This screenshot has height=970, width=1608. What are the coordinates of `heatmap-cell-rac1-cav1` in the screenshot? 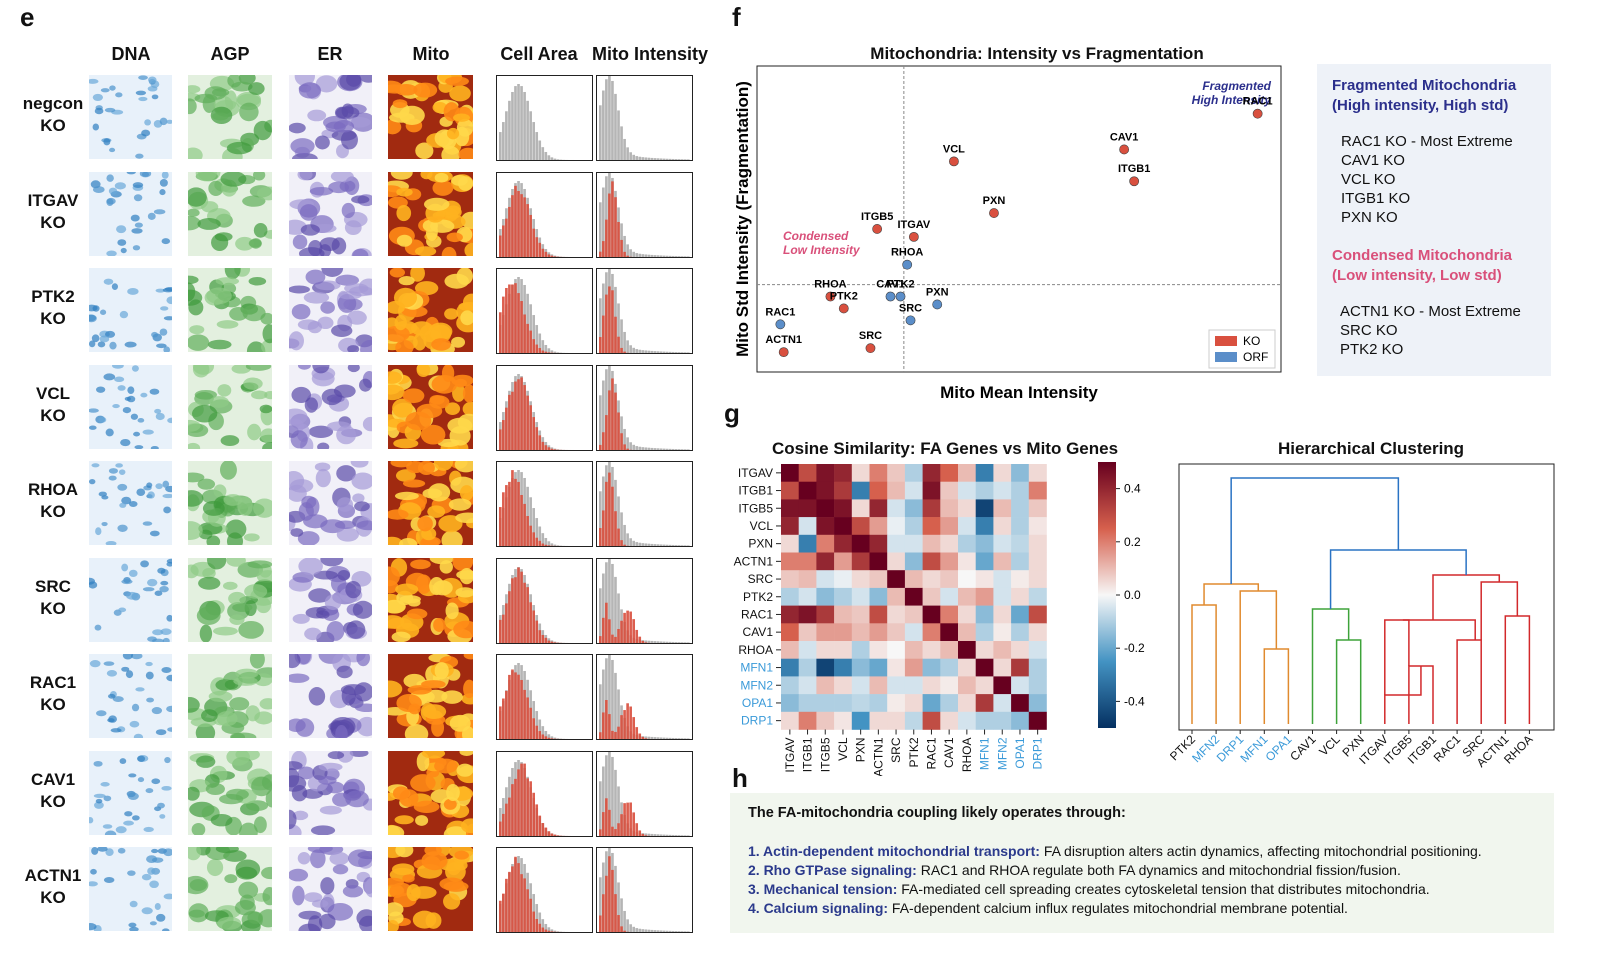 It's located at (949, 614).